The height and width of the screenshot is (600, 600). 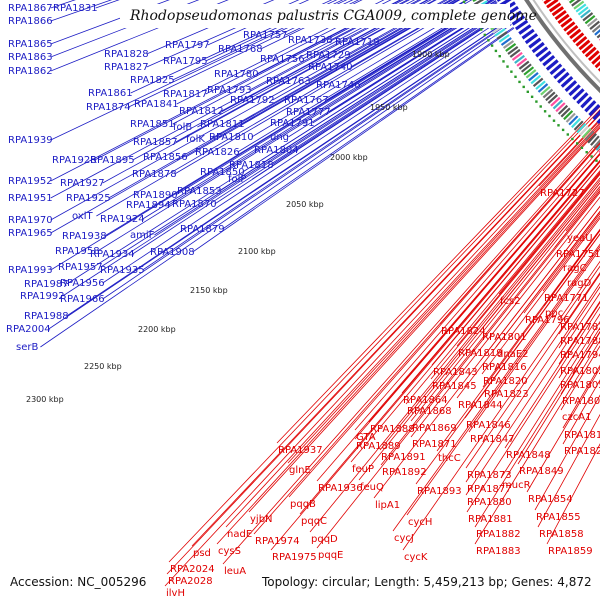 I want to click on gene-label-reverse: nadE, so click(x=239, y=534).